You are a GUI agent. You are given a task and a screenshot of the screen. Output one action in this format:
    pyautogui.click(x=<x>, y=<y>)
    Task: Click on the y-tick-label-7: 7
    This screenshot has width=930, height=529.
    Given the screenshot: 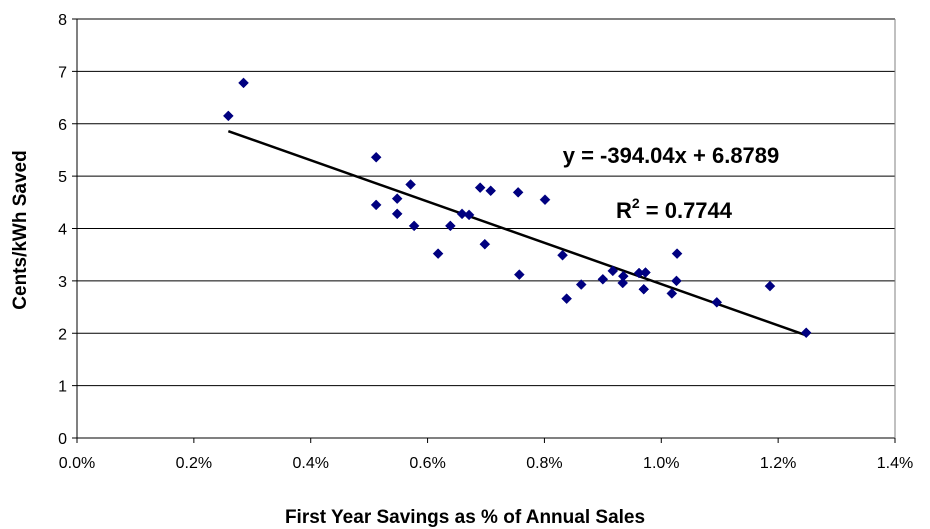 What is the action you would take?
    pyautogui.click(x=62, y=72)
    